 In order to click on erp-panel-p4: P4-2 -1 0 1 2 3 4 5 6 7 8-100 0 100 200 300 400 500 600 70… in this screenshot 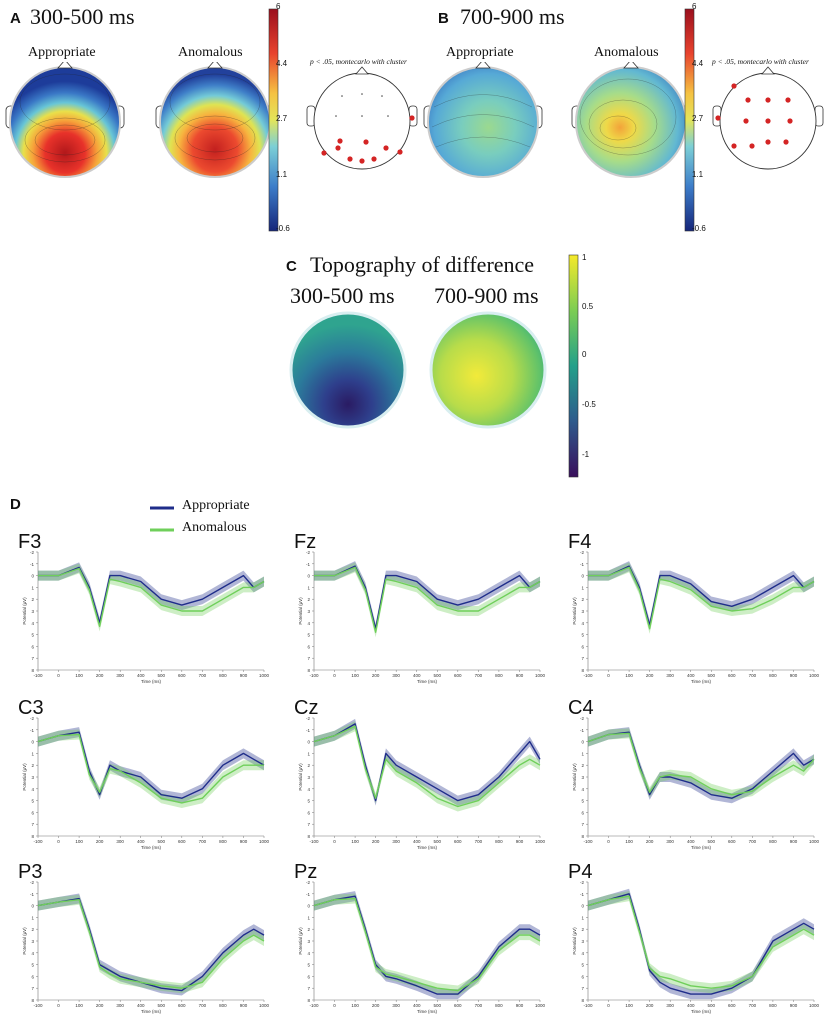, I will do `click(694, 937)`.